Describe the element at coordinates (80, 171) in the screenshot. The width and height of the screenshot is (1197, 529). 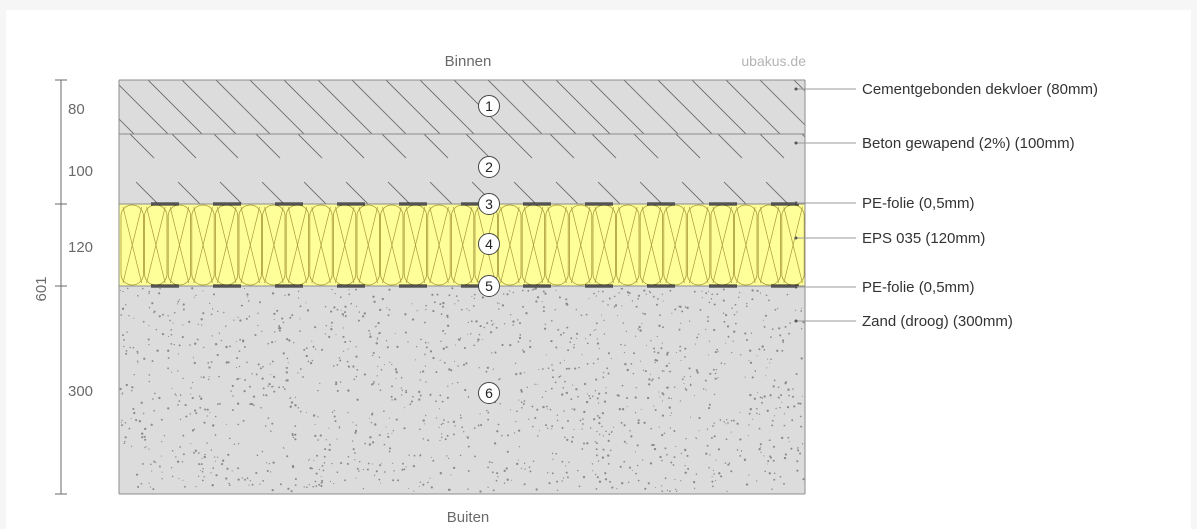
I see `dimension-layer-2: 100` at that location.